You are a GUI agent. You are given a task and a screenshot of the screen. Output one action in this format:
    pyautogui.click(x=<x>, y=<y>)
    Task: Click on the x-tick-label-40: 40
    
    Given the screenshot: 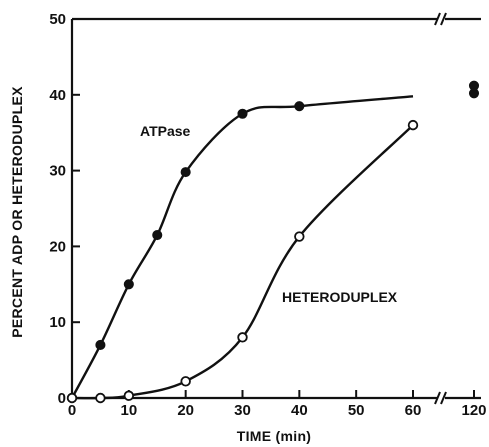 What is the action you would take?
    pyautogui.click(x=299, y=410)
    